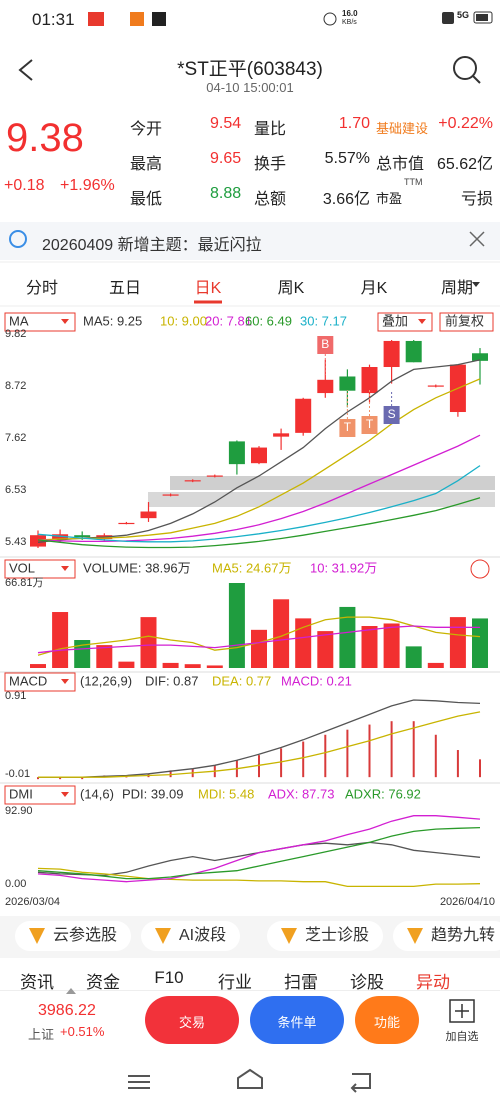 The height and width of the screenshot is (1111, 500). Describe the element at coordinates (146, 129) in the screenshot. I see `quote-label: 今开` at that location.